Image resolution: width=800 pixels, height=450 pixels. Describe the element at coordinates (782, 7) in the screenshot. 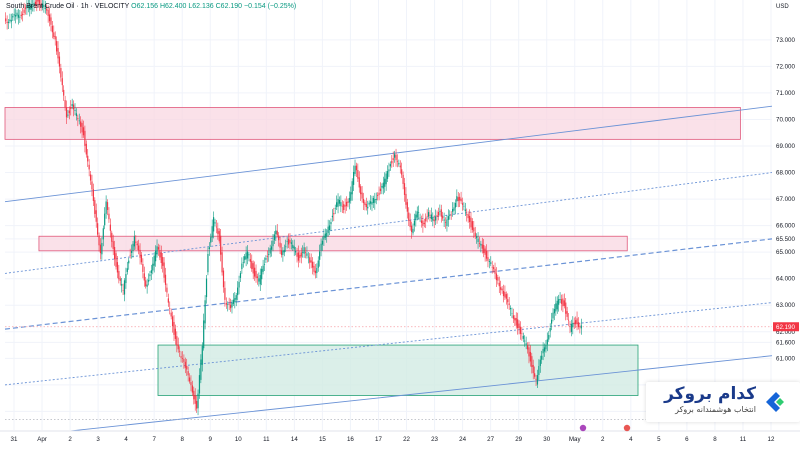

I see `currency-label: USD` at that location.